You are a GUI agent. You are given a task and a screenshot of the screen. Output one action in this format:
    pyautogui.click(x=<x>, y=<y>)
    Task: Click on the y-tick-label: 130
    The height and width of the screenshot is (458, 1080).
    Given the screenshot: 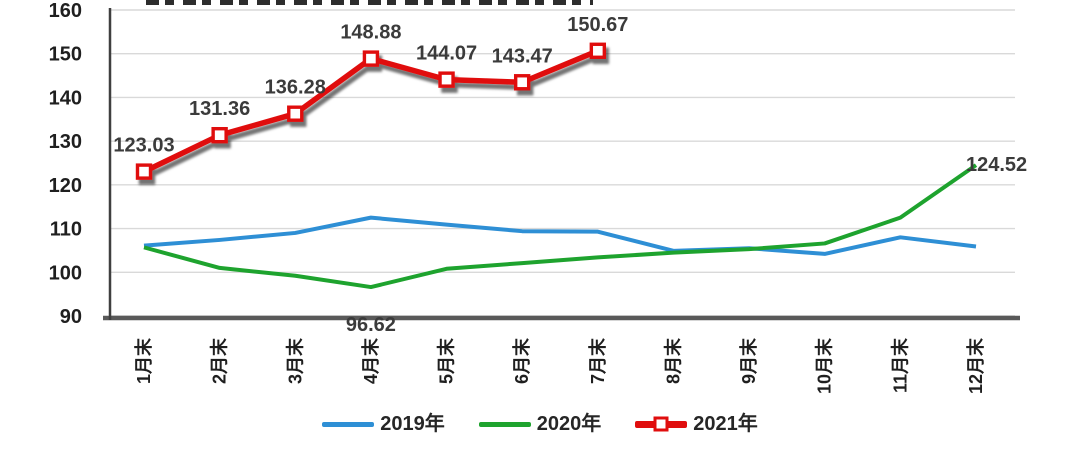 What is the action you would take?
    pyautogui.click(x=65, y=142)
    